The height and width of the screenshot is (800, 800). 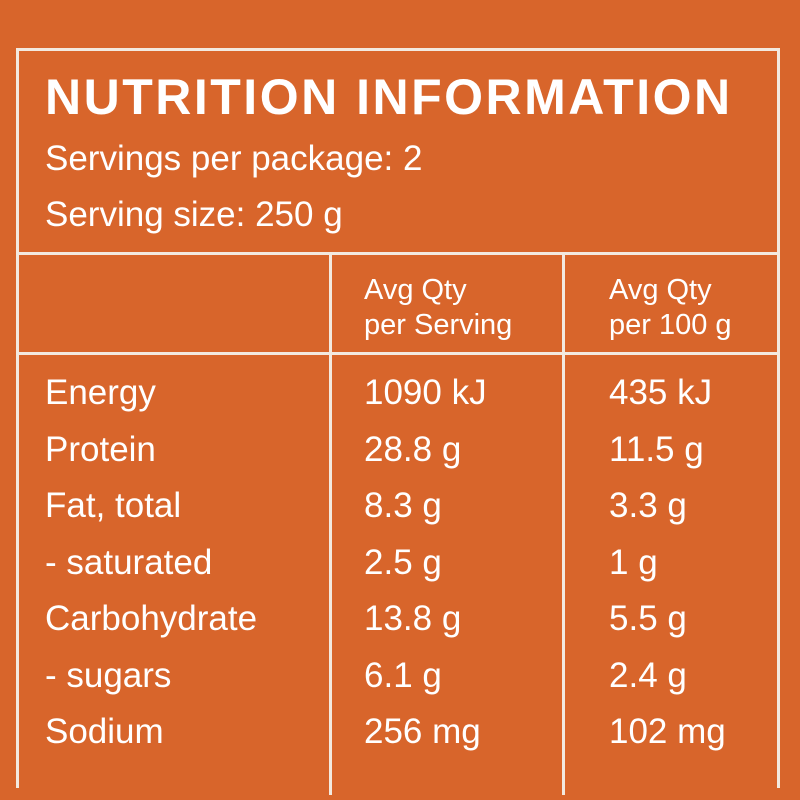 I want to click on nutrient-label: - sugars, so click(x=108, y=675).